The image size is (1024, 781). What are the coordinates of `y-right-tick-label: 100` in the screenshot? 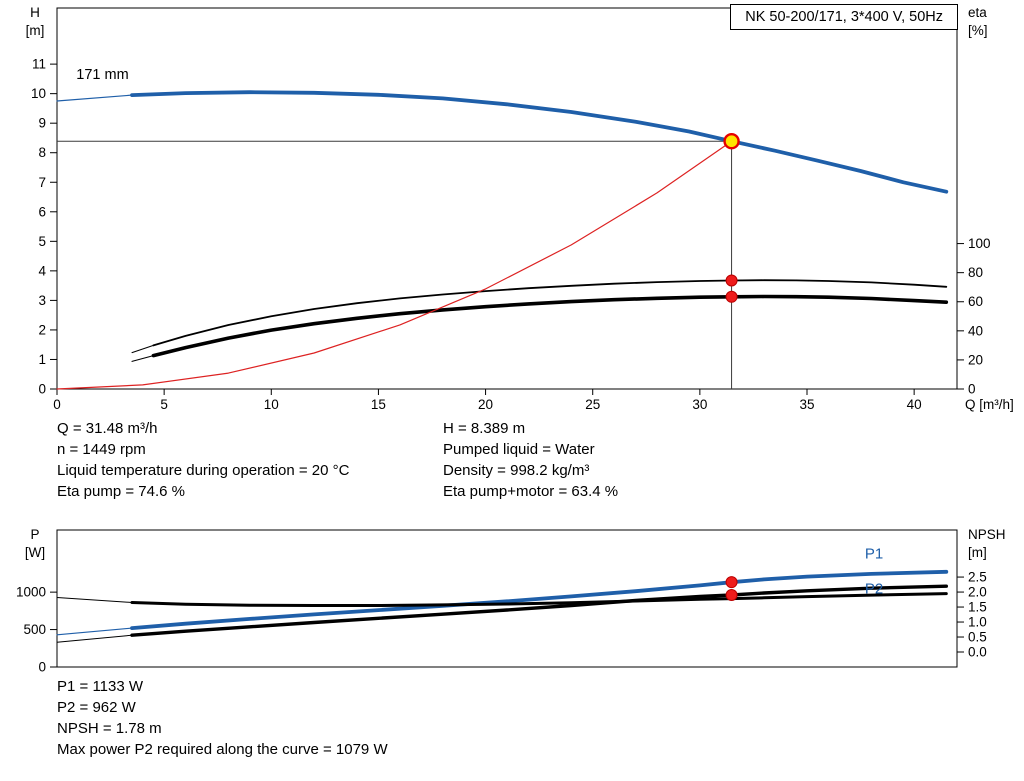 It's located at (979, 243).